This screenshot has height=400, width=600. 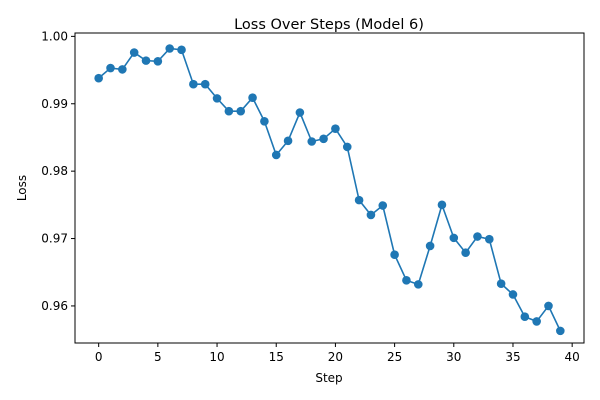 What do you see at coordinates (54, 36) in the screenshot?
I see `y-tick-label: 1.00` at bounding box center [54, 36].